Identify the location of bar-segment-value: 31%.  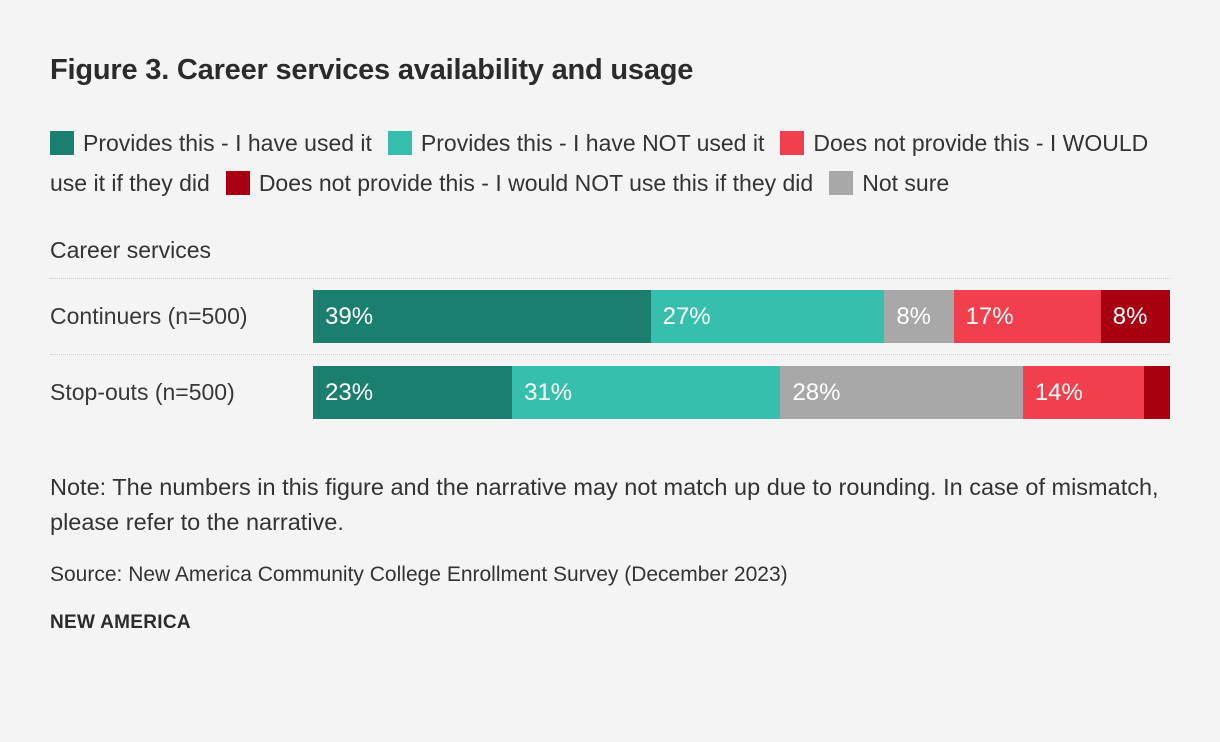
(548, 392).